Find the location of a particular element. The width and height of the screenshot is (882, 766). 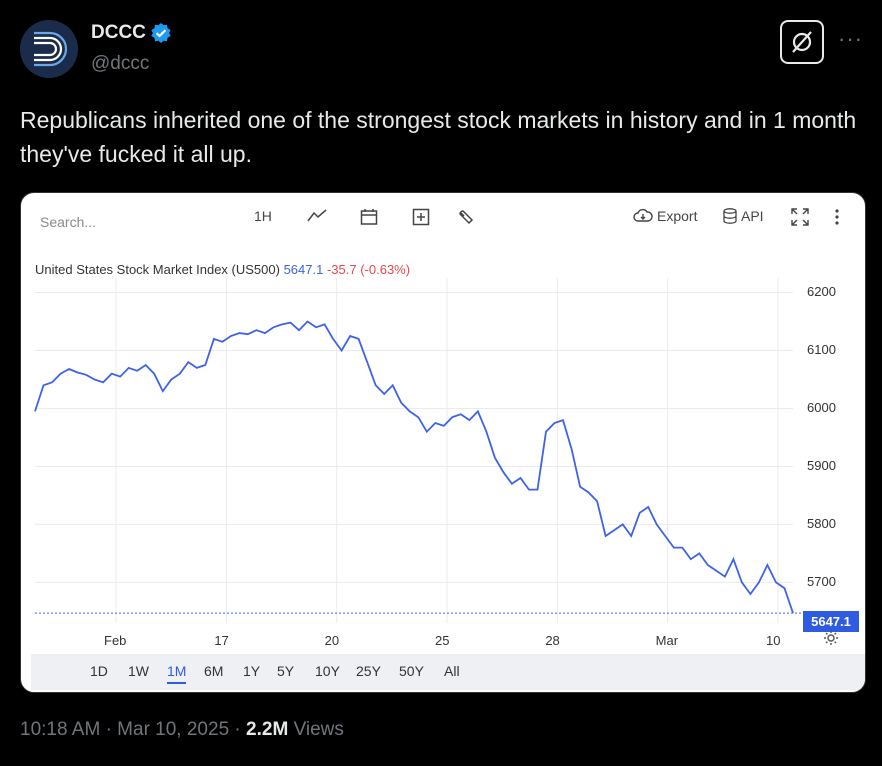

y-tick-label: 5900 is located at coordinates (821, 466).